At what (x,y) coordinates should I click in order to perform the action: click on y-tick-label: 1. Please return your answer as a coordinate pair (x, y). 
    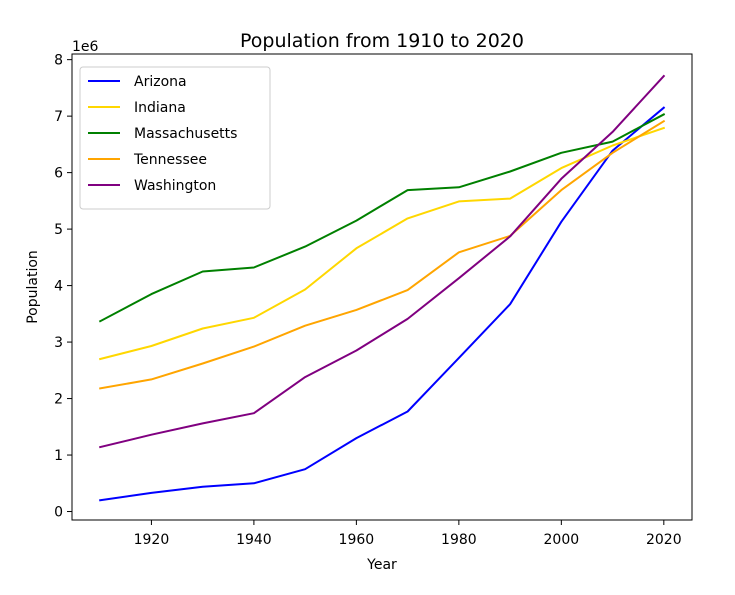
    Looking at the image, I should click on (58, 456).